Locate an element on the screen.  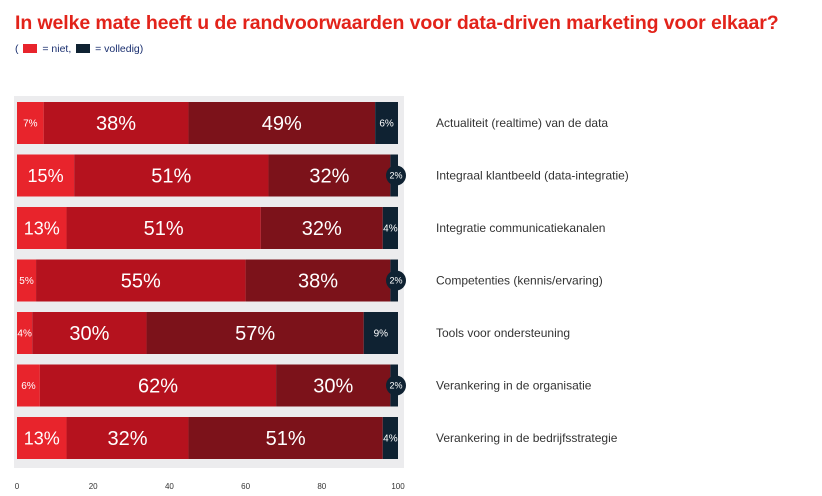
data-label-7-3: 51% is located at coordinates (286, 439).